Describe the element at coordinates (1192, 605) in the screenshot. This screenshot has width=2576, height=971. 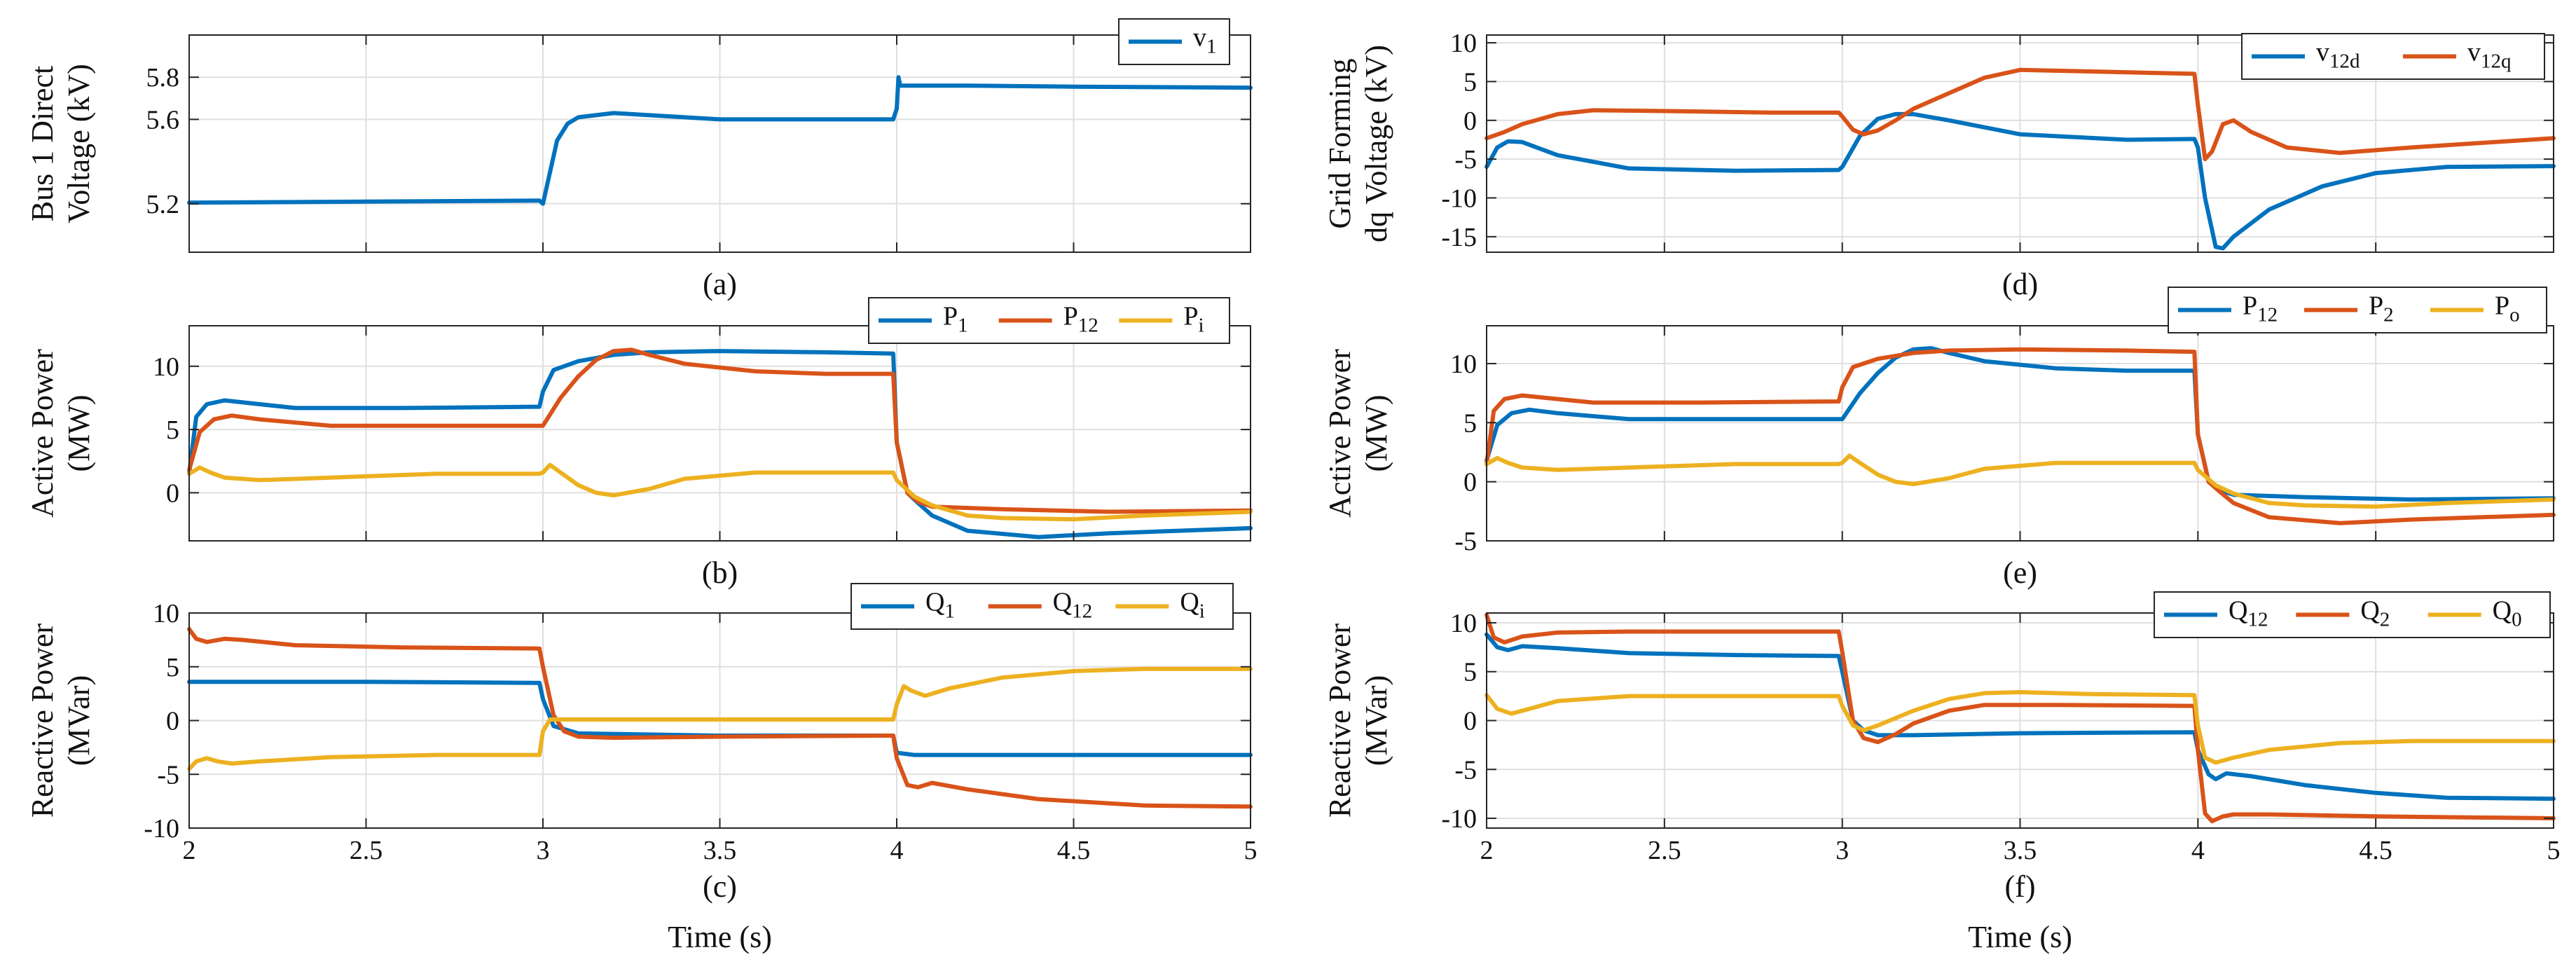
I see `legend-label-q-i: Qi` at that location.